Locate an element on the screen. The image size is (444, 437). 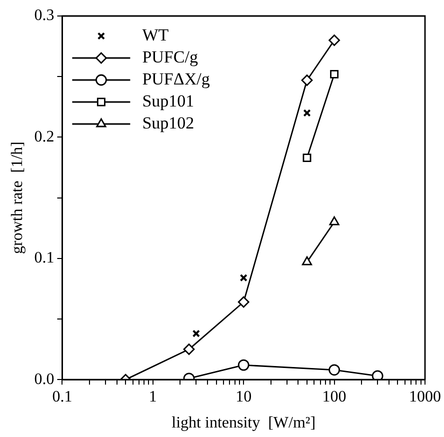
x-tick-label: 100 is located at coordinates (334, 397).